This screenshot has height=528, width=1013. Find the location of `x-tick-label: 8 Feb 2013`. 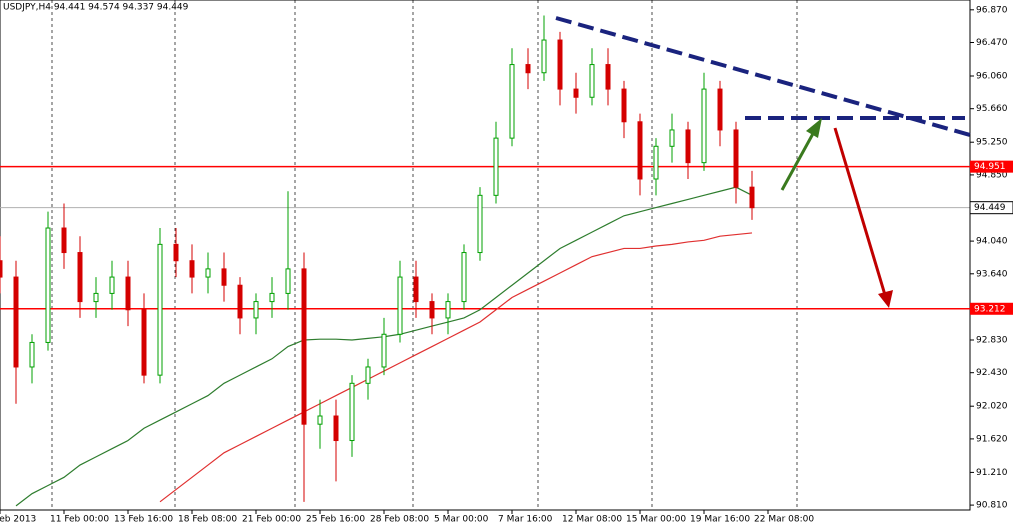

x-tick-label: 8 Feb 2013 is located at coordinates (18, 520).